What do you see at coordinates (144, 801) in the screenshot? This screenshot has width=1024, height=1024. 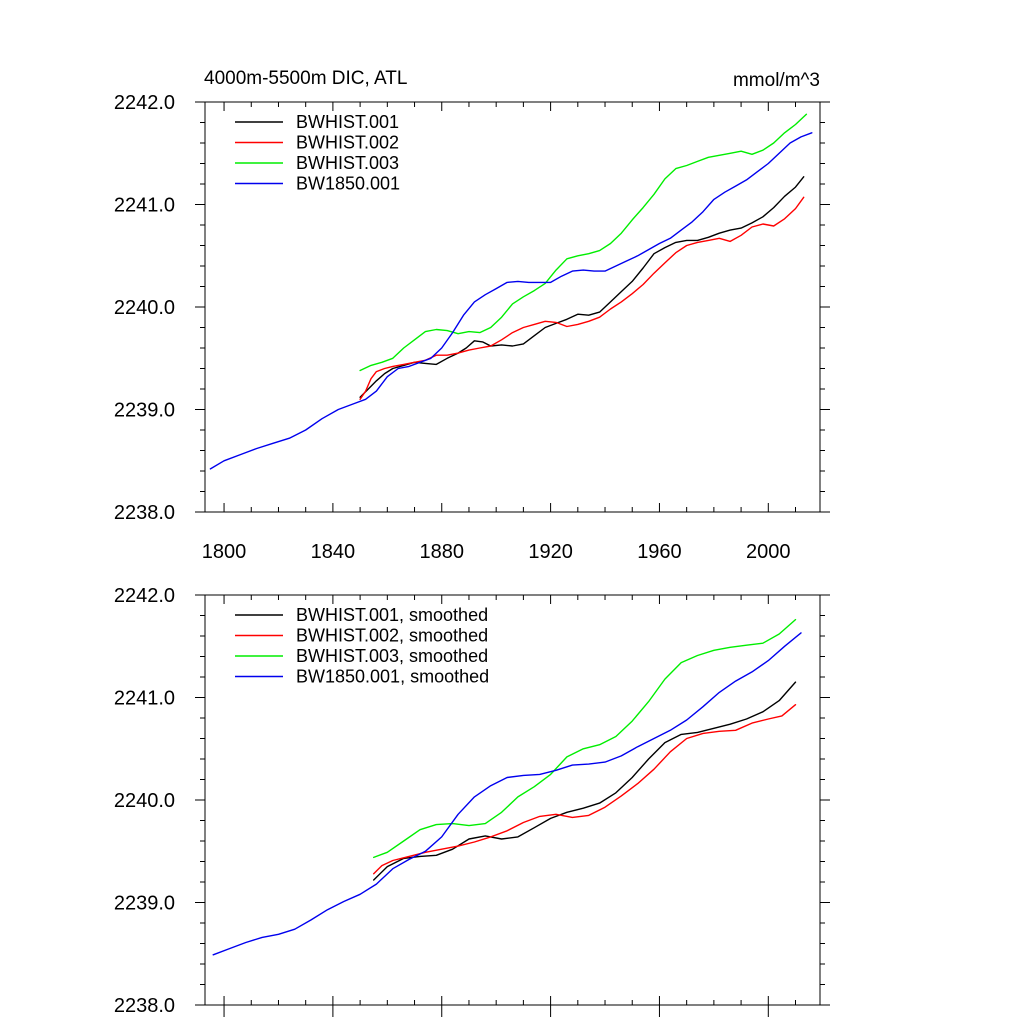 I see `bottom-y-tick-label: 2240.0` at bounding box center [144, 801].